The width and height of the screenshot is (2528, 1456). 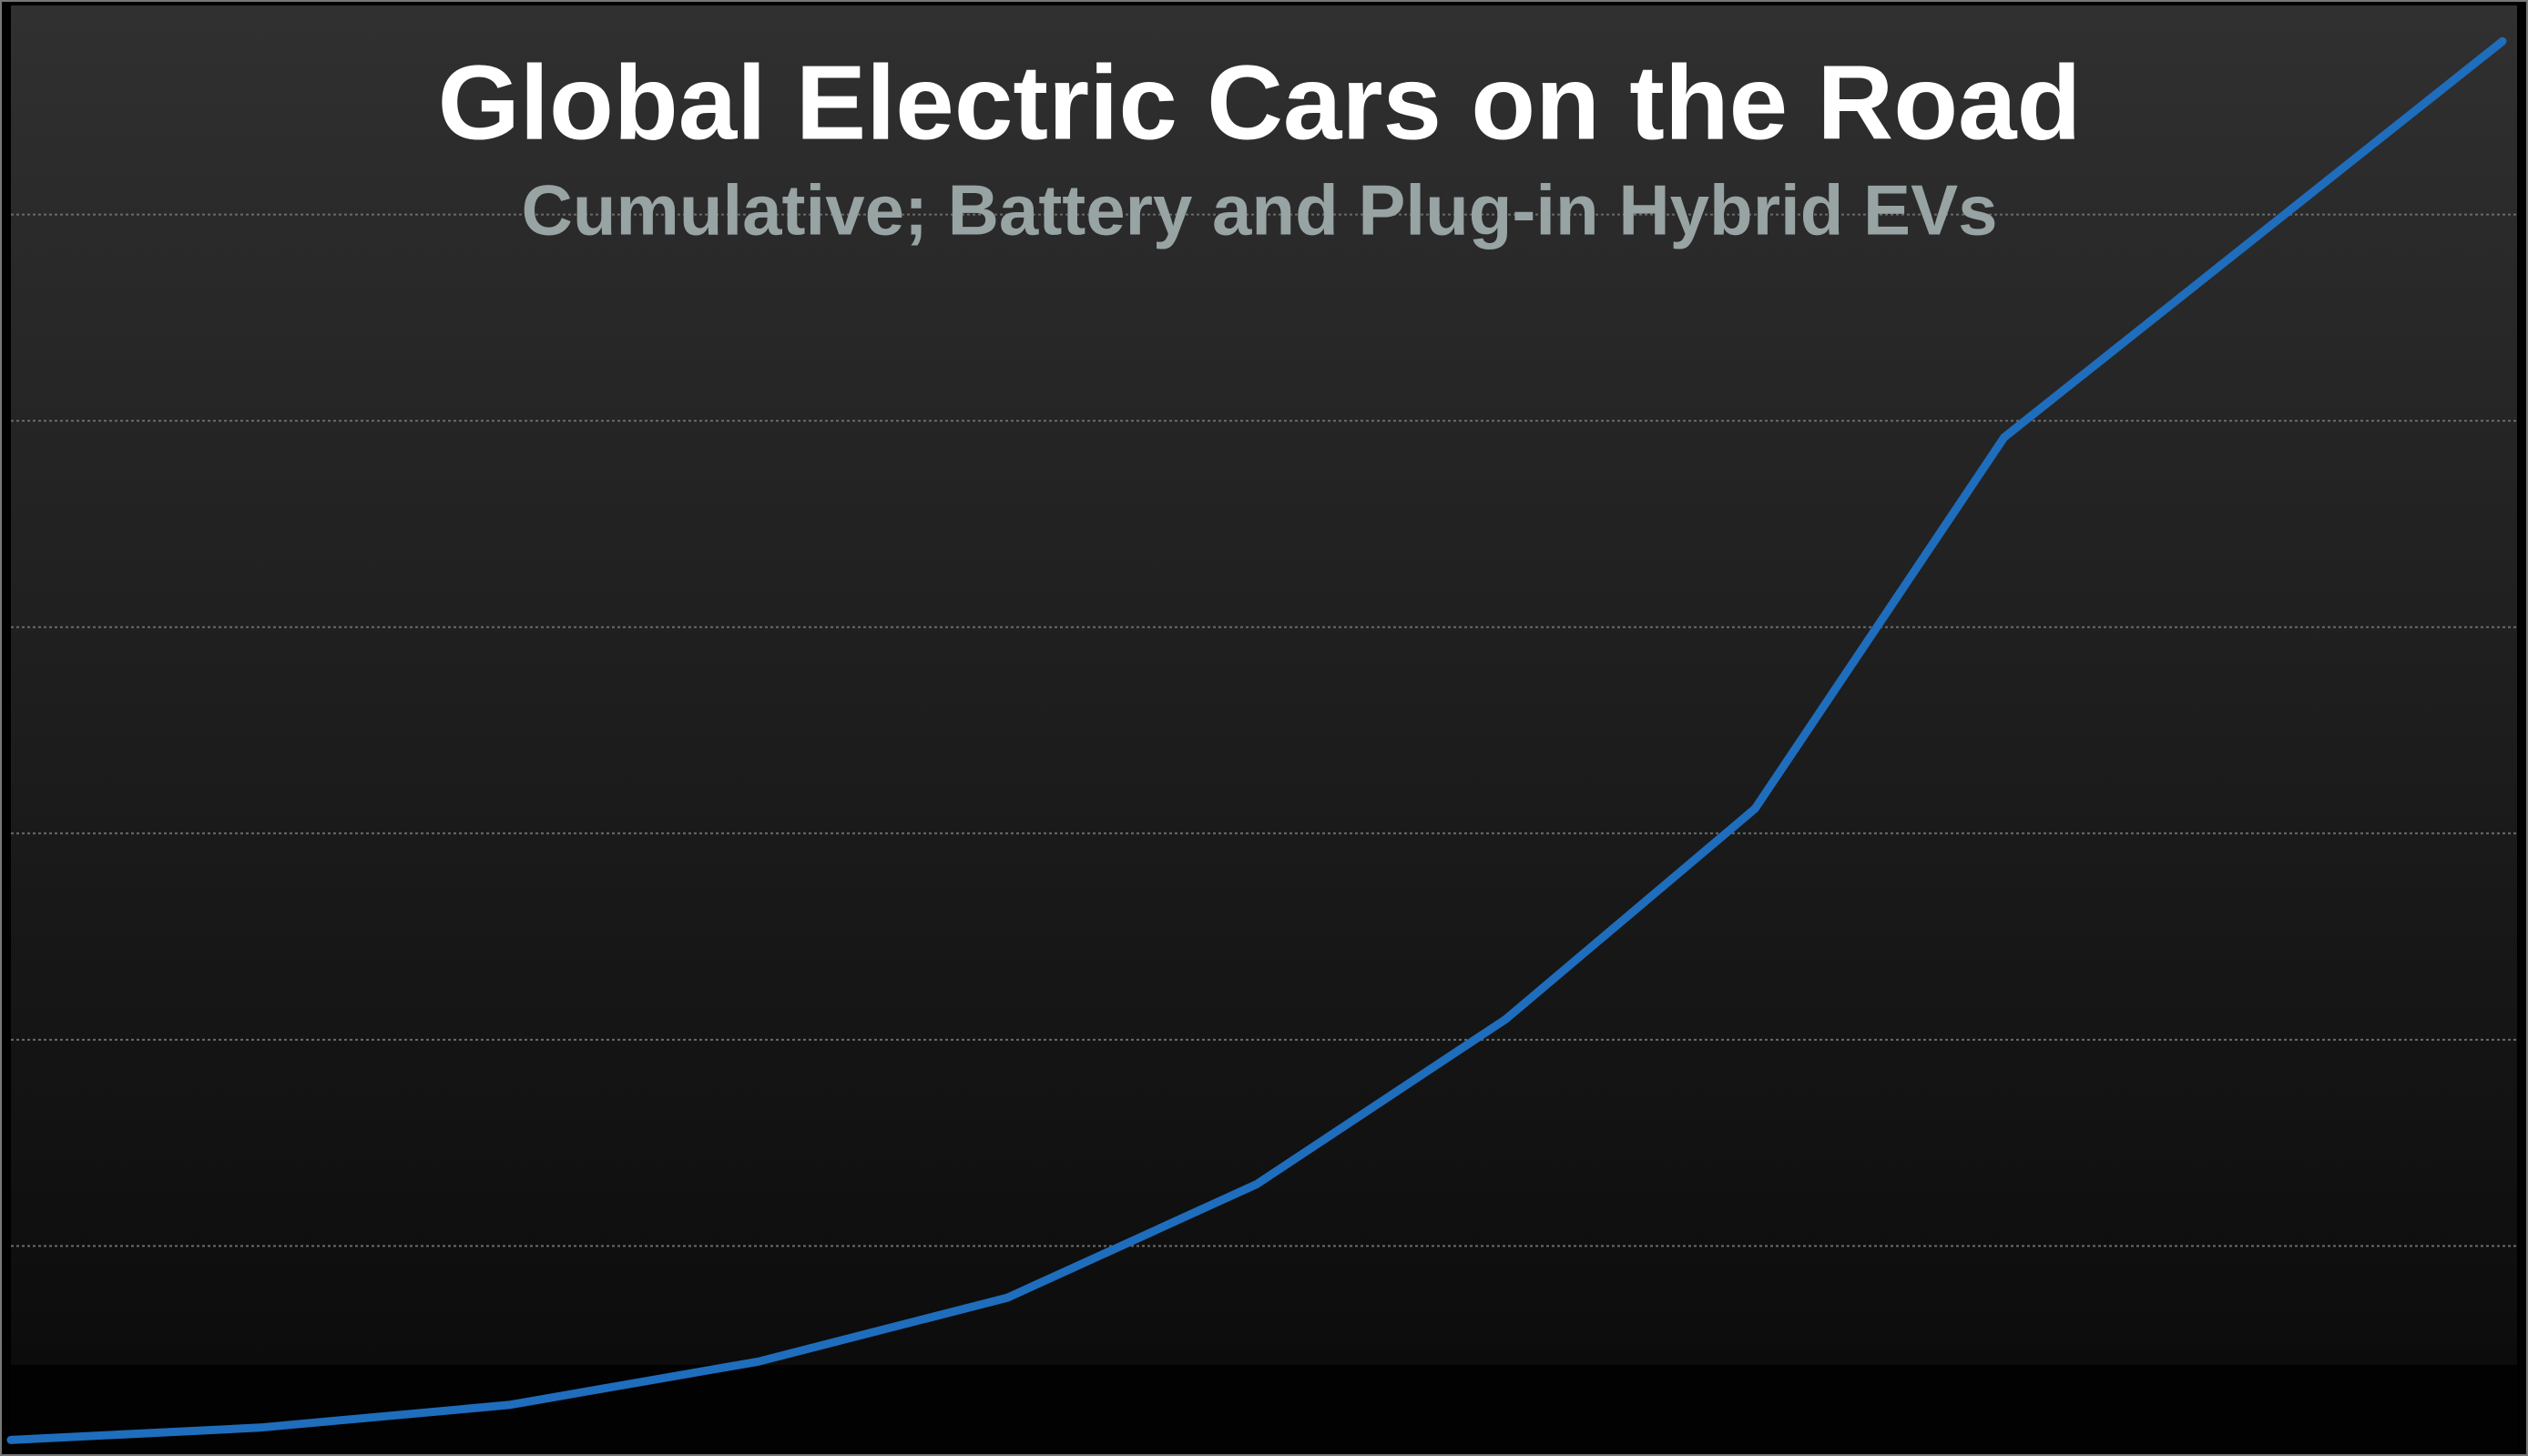 I want to click on chart-title: Global Electric Cars on the Road, so click(x=1260, y=103).